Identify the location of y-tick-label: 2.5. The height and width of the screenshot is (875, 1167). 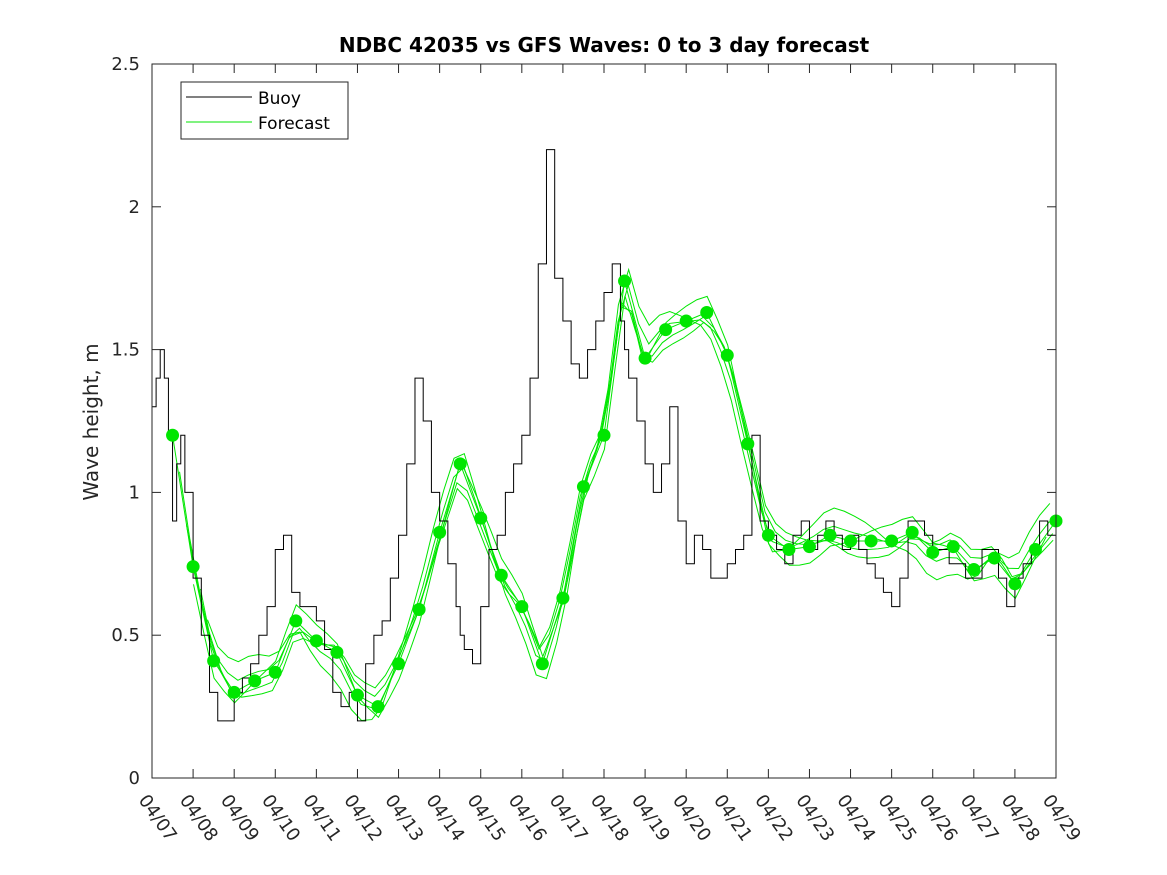
(125, 64).